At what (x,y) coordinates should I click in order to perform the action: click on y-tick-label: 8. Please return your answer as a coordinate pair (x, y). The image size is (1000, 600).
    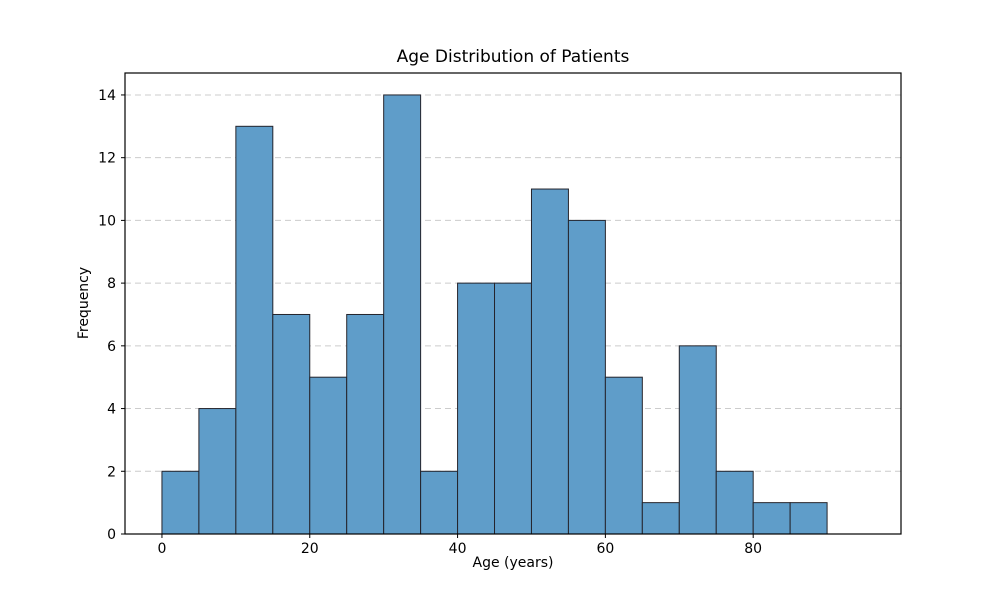
    Looking at the image, I should click on (111, 284).